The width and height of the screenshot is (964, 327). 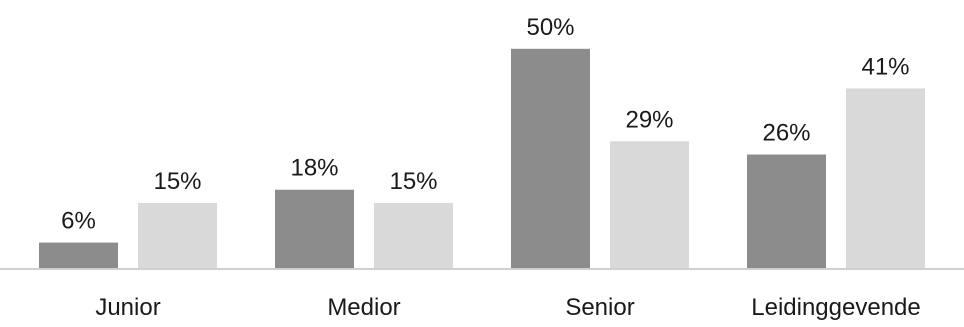 What do you see at coordinates (413, 181) in the screenshot?
I see `data-label-medior-series-2: 15%` at bounding box center [413, 181].